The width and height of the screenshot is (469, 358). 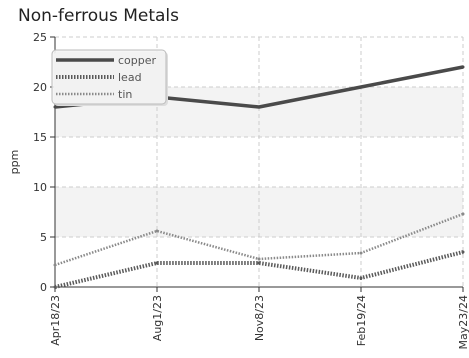 What do you see at coordinates (99, 16) in the screenshot?
I see `chart-title: Non-ferrous Metals` at bounding box center [99, 16].